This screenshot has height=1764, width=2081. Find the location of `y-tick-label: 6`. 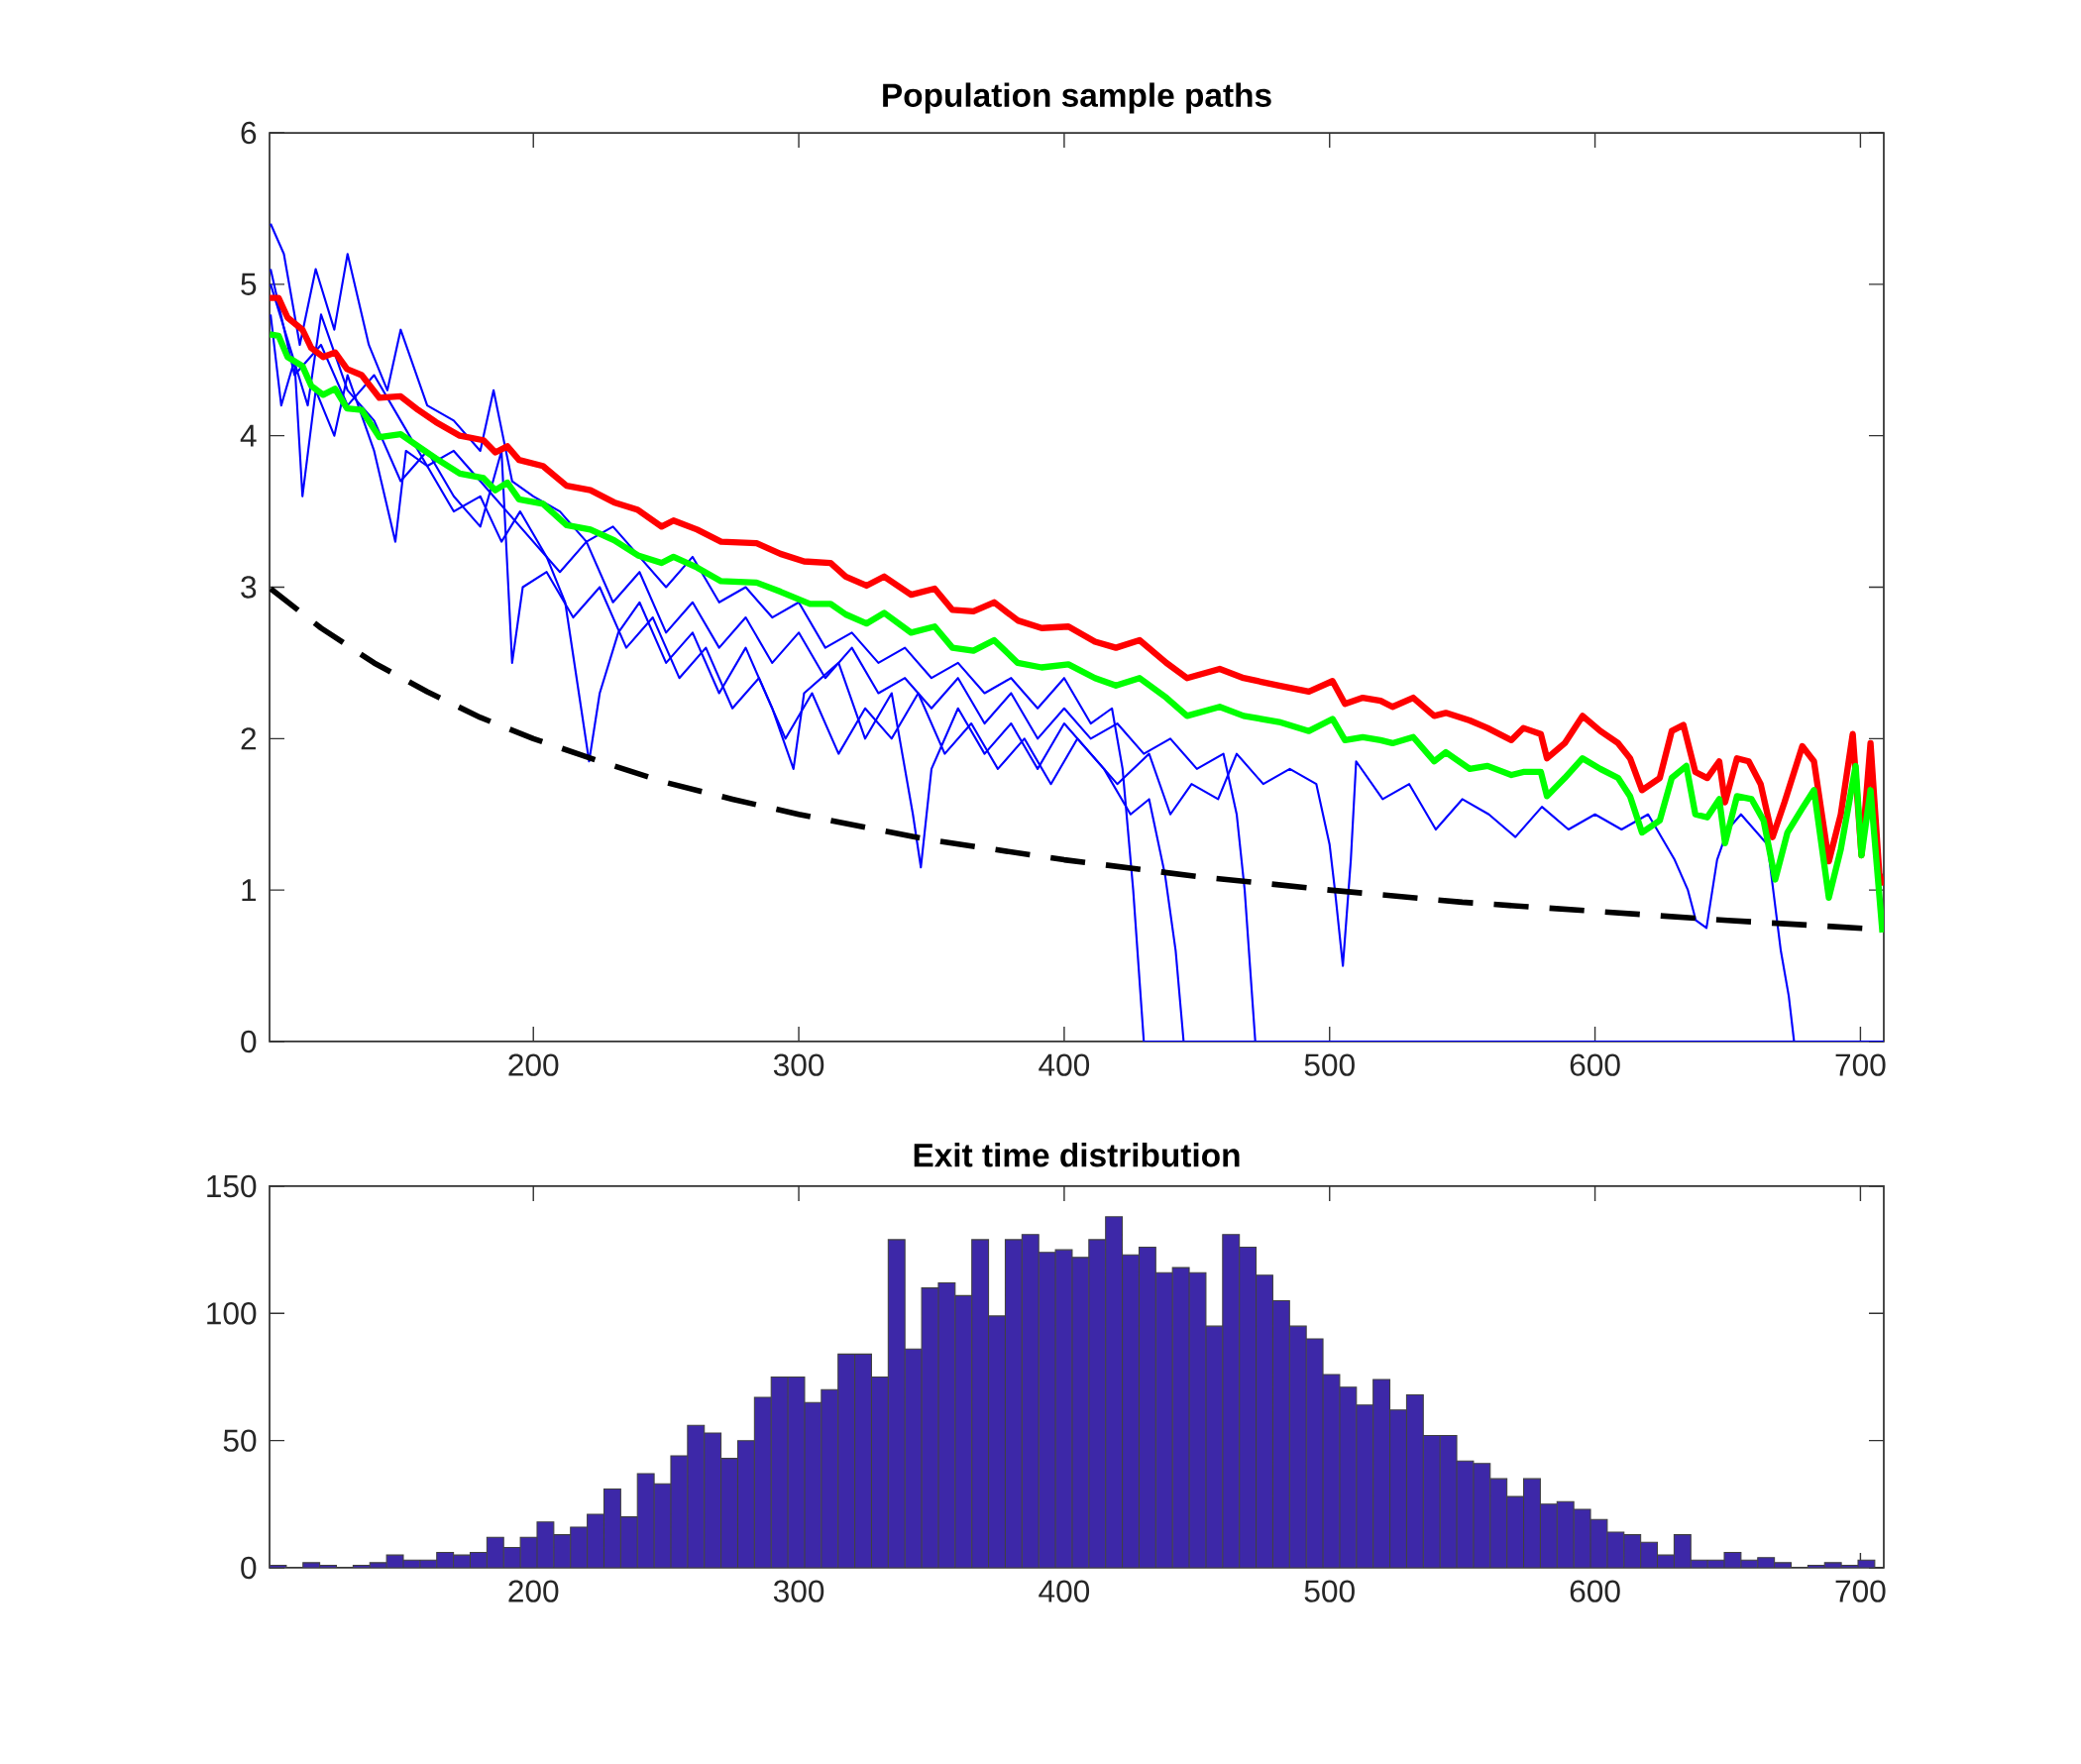

y-tick-label: 6 is located at coordinates (249, 133).